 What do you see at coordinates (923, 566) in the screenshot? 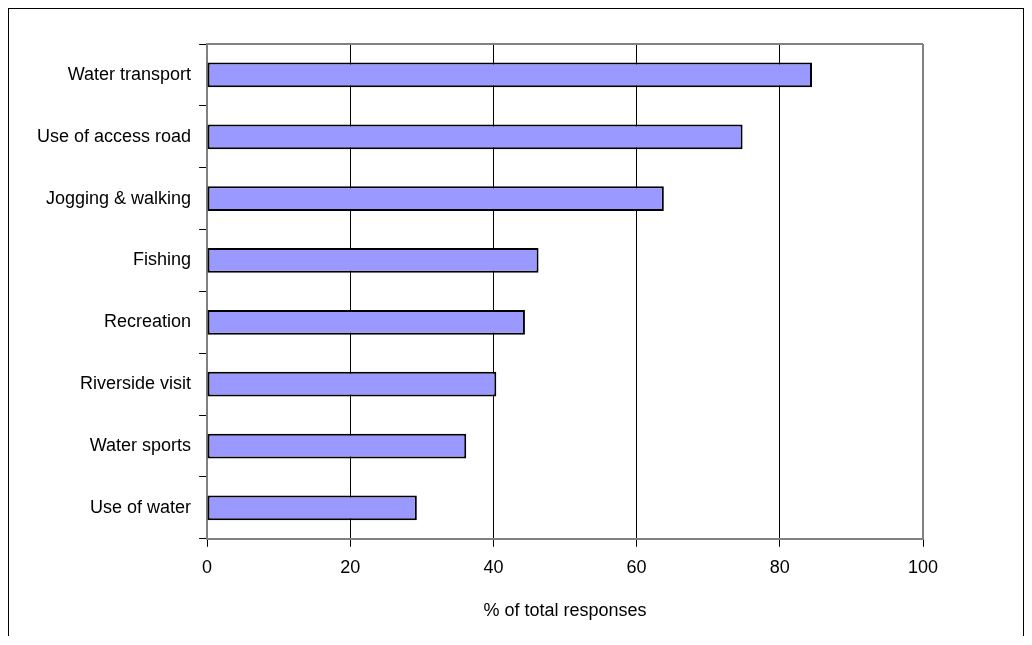
I see `x-tick-label: 100` at bounding box center [923, 566].